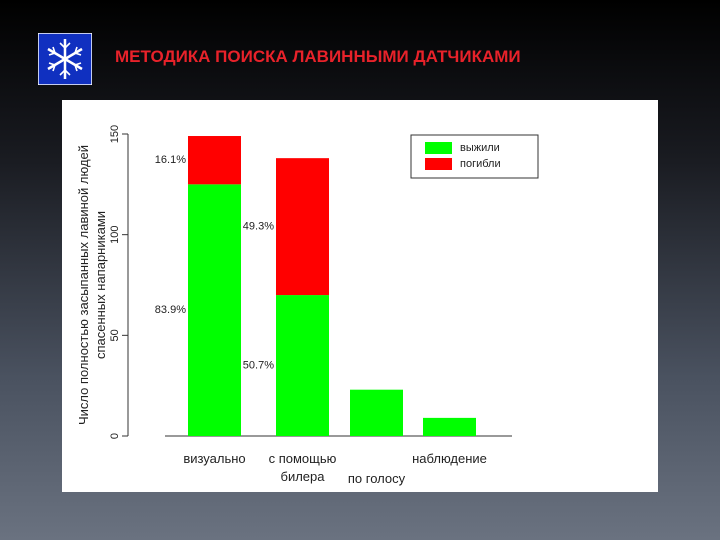 The width and height of the screenshot is (720, 540). Describe the element at coordinates (258, 365) in the screenshot. I see `percent-label: 50.7%` at that location.